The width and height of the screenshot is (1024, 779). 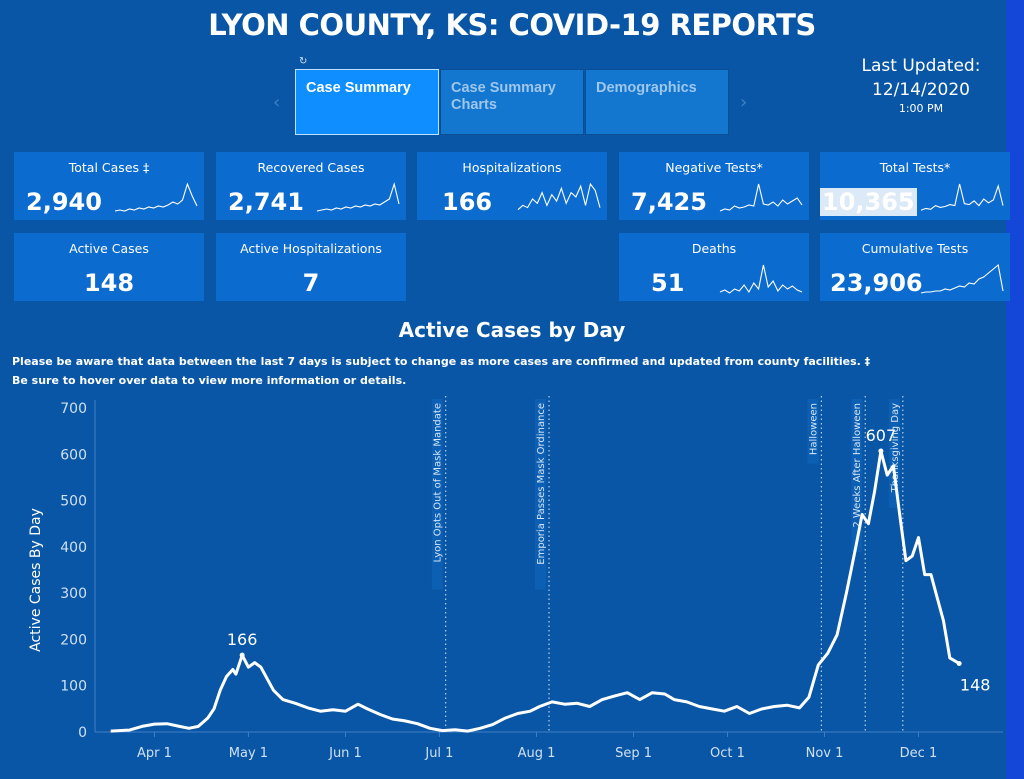 What do you see at coordinates (512, 186) in the screenshot?
I see `card-hospitalizations: Hospitalizations 166` at bounding box center [512, 186].